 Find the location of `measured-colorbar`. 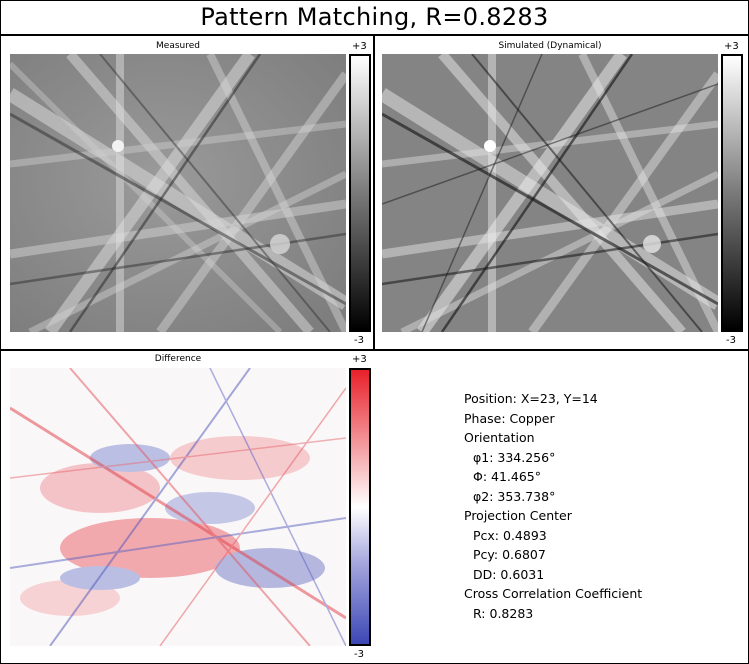

measured-colorbar is located at coordinates (360, 193).